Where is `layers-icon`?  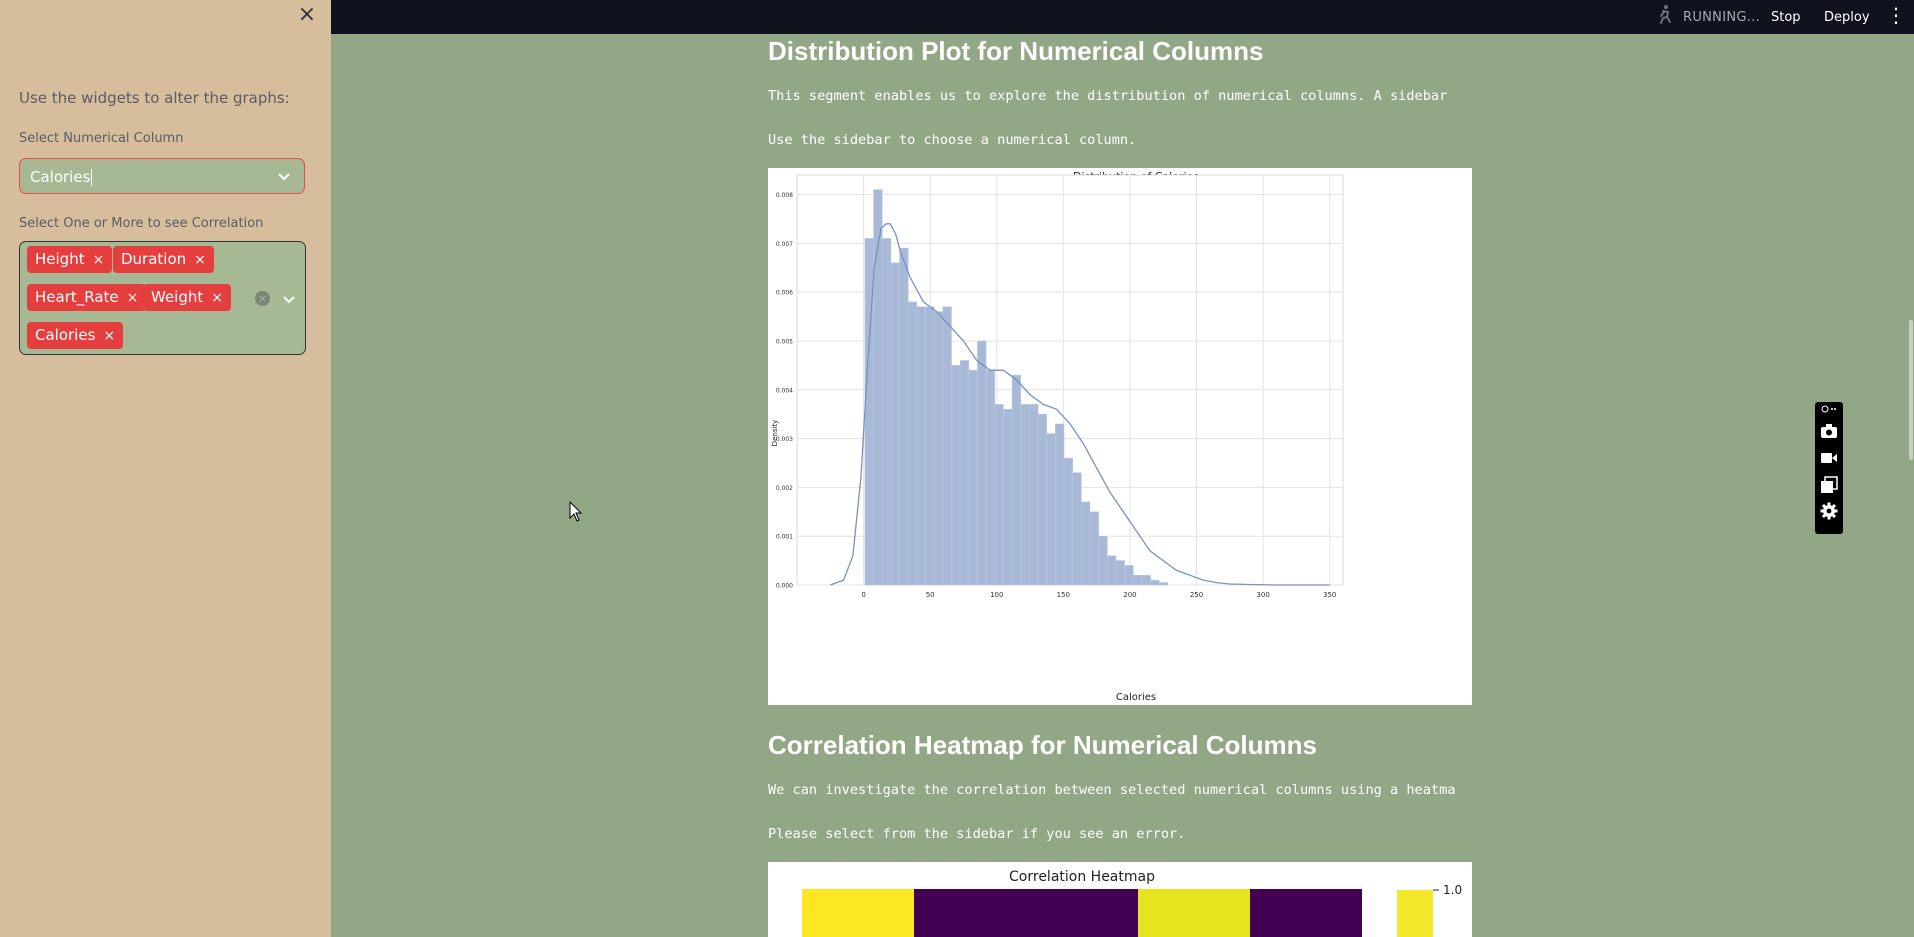 layers-icon is located at coordinates (1829, 485).